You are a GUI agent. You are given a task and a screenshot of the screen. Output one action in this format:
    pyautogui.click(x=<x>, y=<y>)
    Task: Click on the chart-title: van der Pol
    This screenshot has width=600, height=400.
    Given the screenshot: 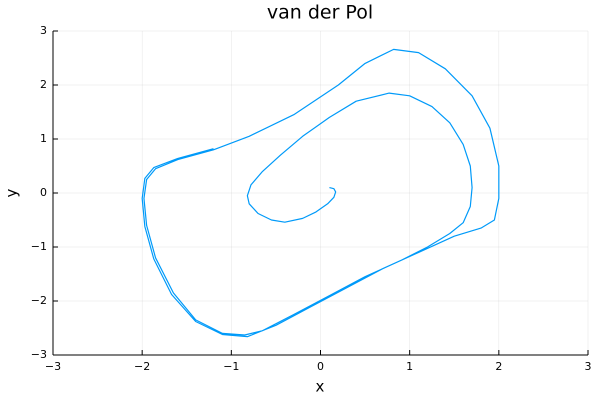 What is the action you would take?
    pyautogui.click(x=320, y=13)
    